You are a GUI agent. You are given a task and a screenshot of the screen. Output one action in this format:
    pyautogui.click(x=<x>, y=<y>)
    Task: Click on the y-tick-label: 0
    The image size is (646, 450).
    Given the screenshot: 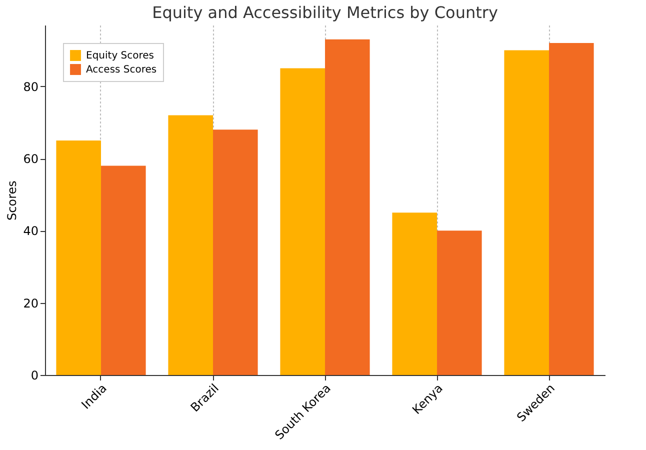 What is the action you would take?
    pyautogui.click(x=34, y=375)
    